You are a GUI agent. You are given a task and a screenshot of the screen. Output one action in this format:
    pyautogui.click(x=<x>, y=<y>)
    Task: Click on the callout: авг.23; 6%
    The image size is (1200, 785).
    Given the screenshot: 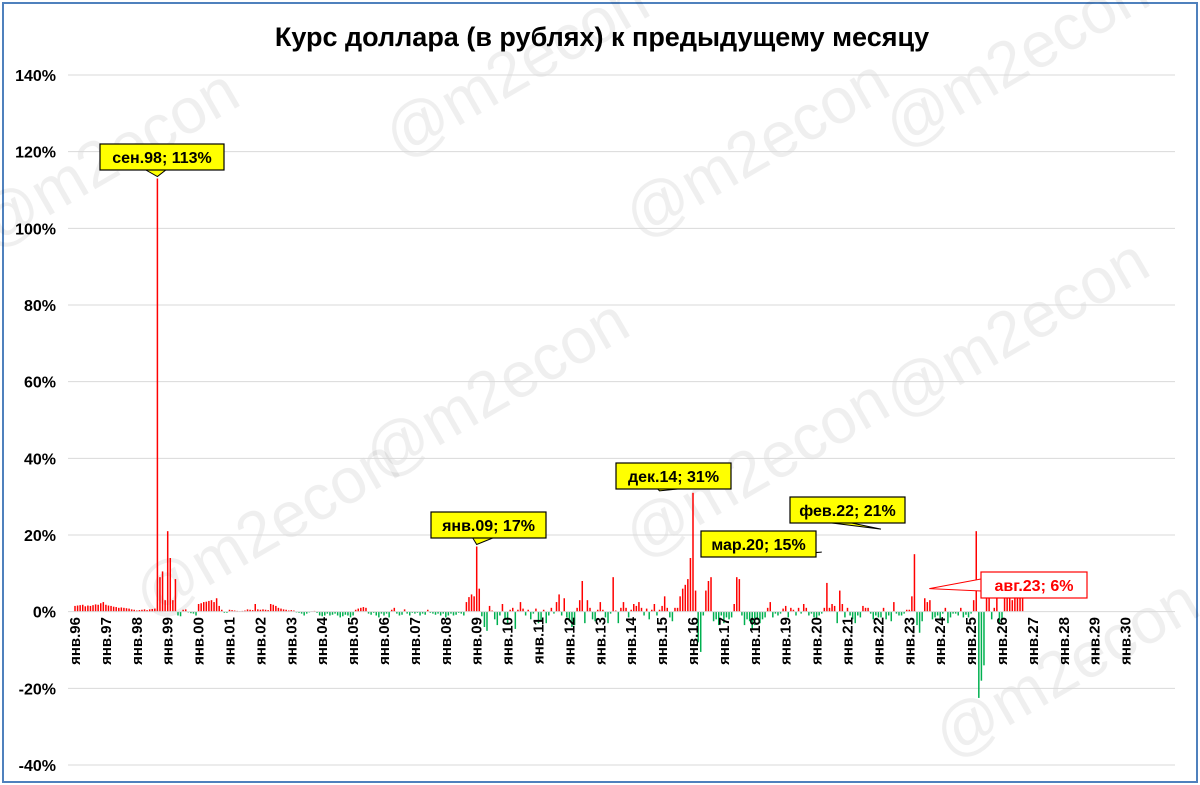 What is the action you would take?
    pyautogui.click(x=1008, y=585)
    